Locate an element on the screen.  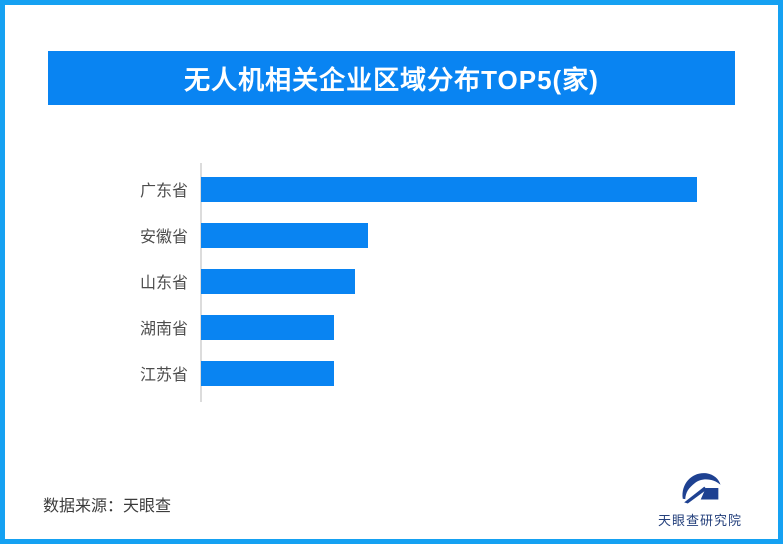
tianyancha-eye-logo is located at coordinates (701, 488).